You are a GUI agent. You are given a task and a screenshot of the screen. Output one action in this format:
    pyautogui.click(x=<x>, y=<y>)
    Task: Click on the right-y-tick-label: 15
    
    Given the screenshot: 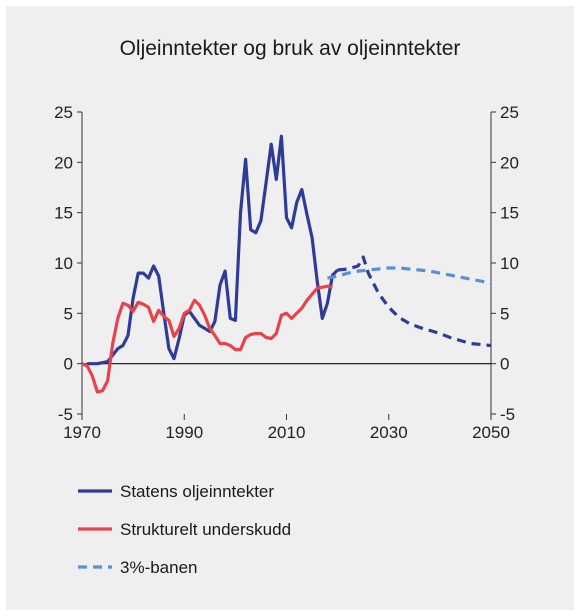 What is the action you would take?
    pyautogui.click(x=509, y=213)
    